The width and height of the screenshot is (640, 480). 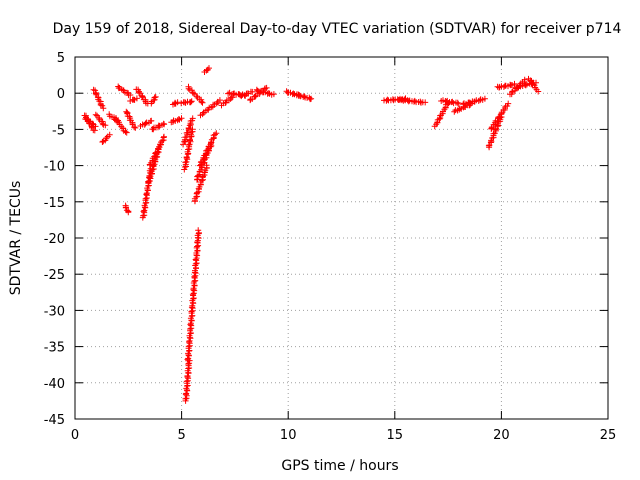 I want to click on y-tick-label: -30, so click(x=54, y=311).